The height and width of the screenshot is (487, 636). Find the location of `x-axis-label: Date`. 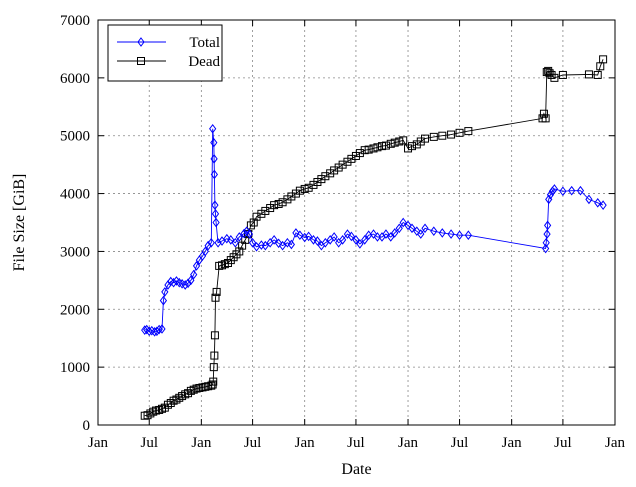

x-axis-label: Date is located at coordinates (356, 469).